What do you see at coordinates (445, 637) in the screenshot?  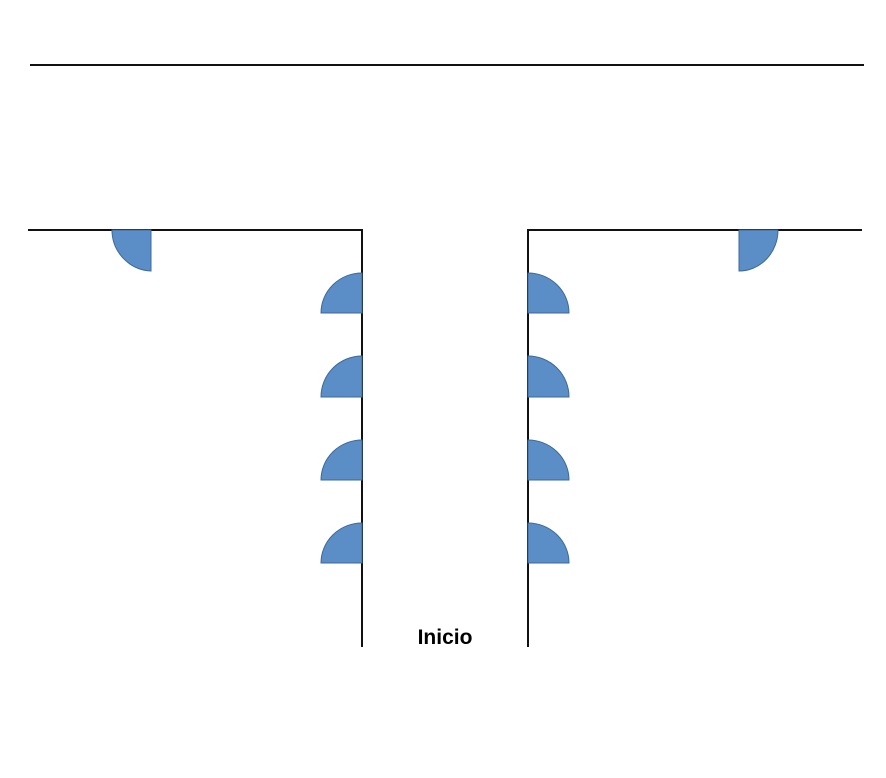 I see `start-label: Inicio` at bounding box center [445, 637].